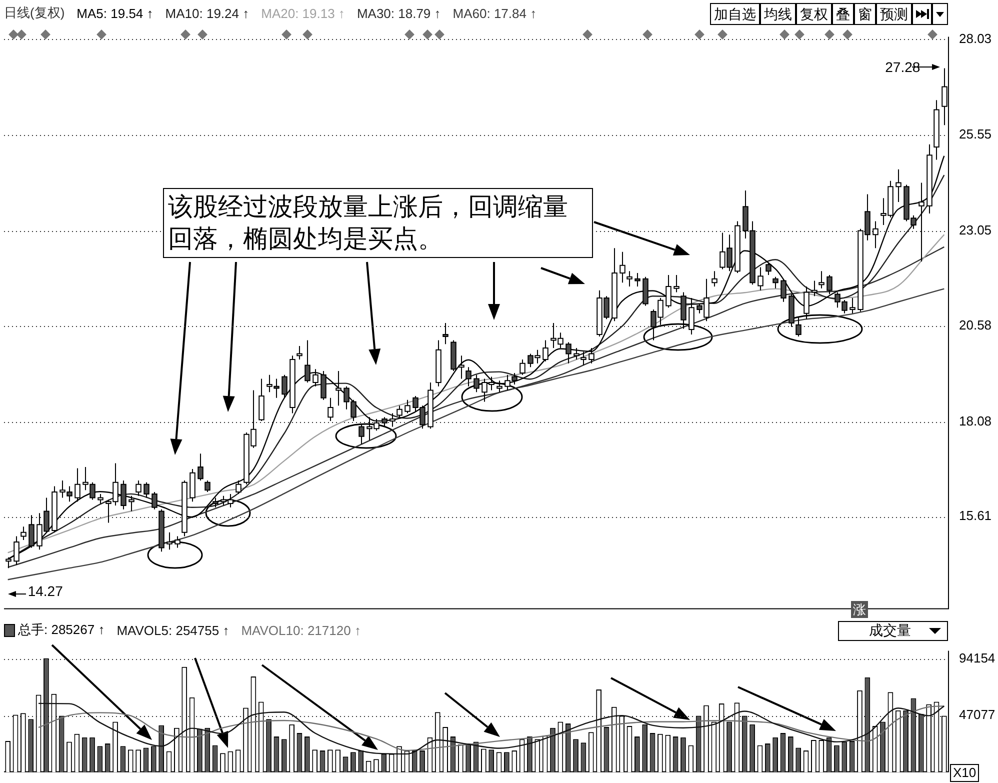 The height and width of the screenshot is (783, 998). I want to click on y-tick-label: 25.55, so click(975, 134).